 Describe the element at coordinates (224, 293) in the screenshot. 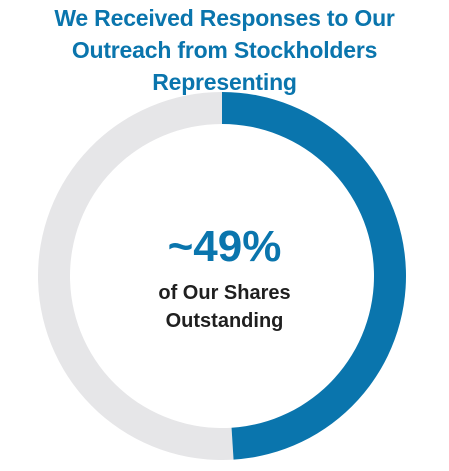

I see `center-caption-line-1: of Our Shares` at that location.